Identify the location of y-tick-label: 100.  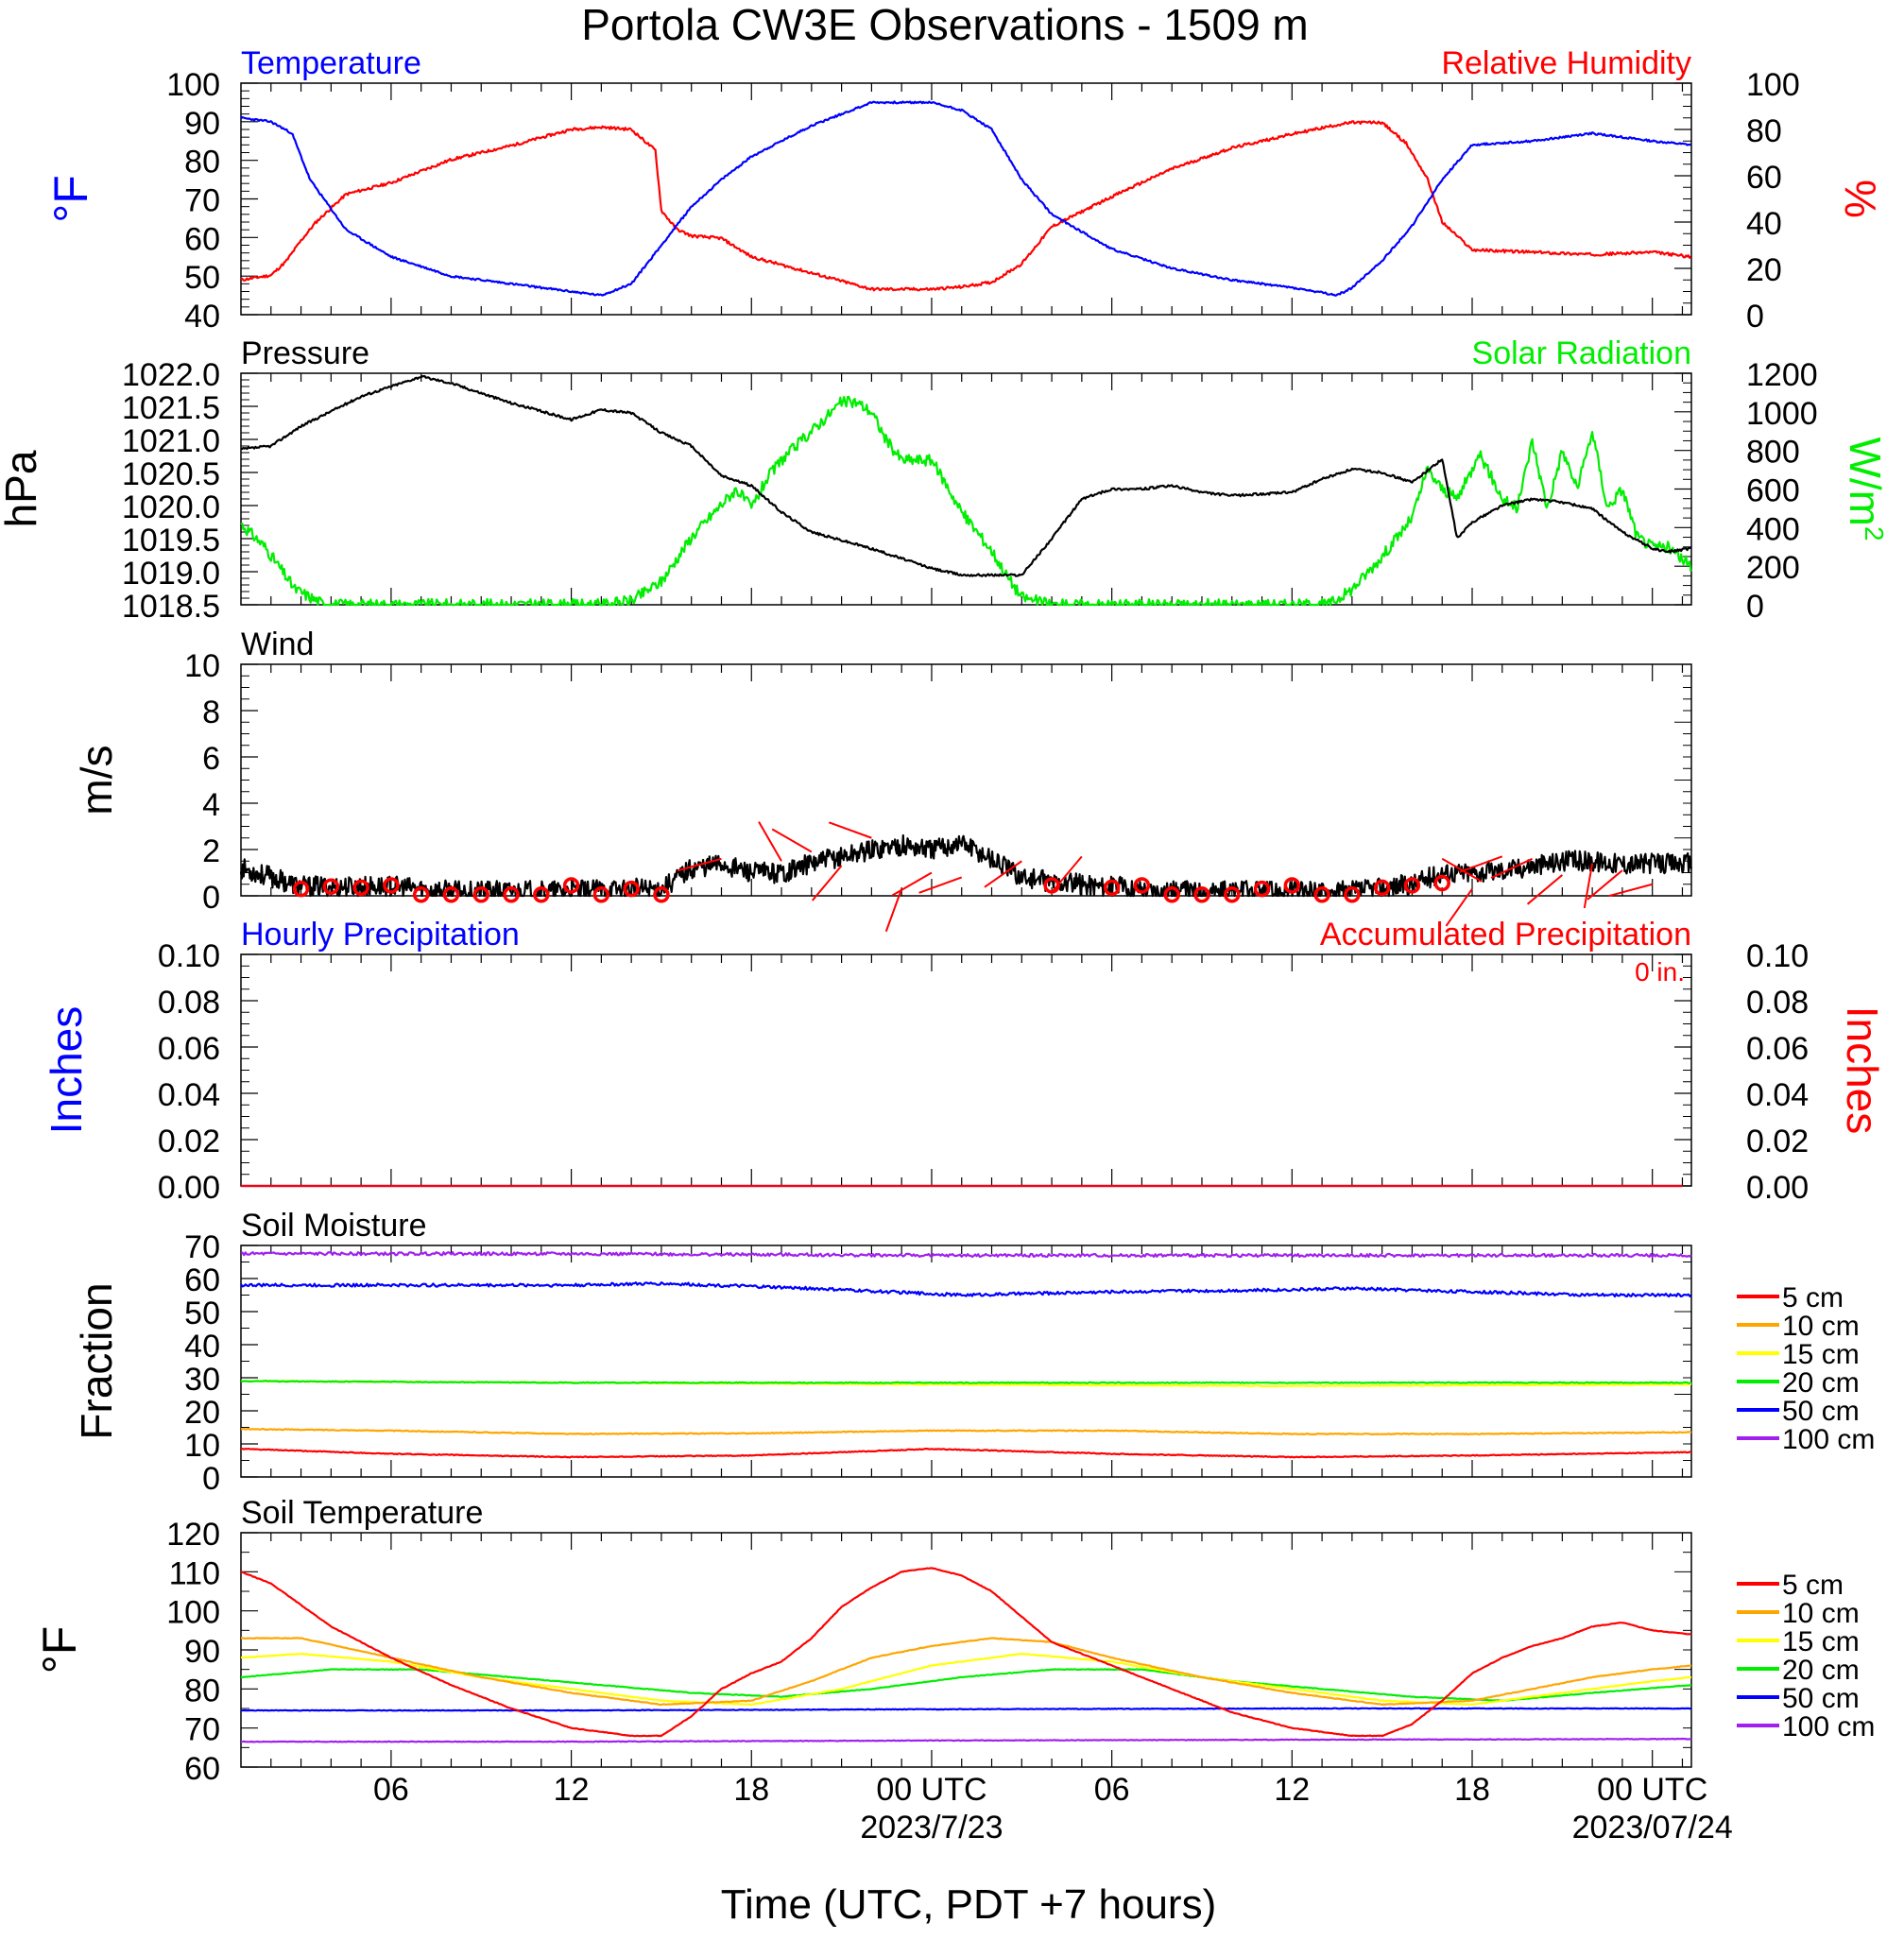
(193, 85).